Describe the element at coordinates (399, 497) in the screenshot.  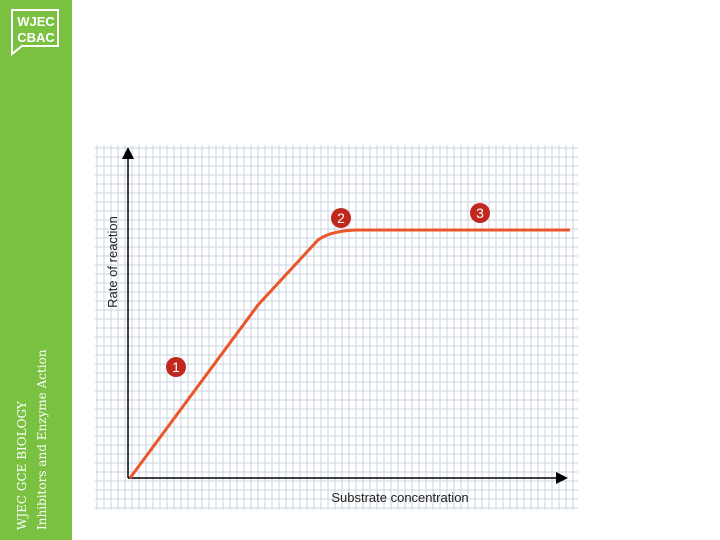
I see `x-axis-label: Substrate concentration` at that location.